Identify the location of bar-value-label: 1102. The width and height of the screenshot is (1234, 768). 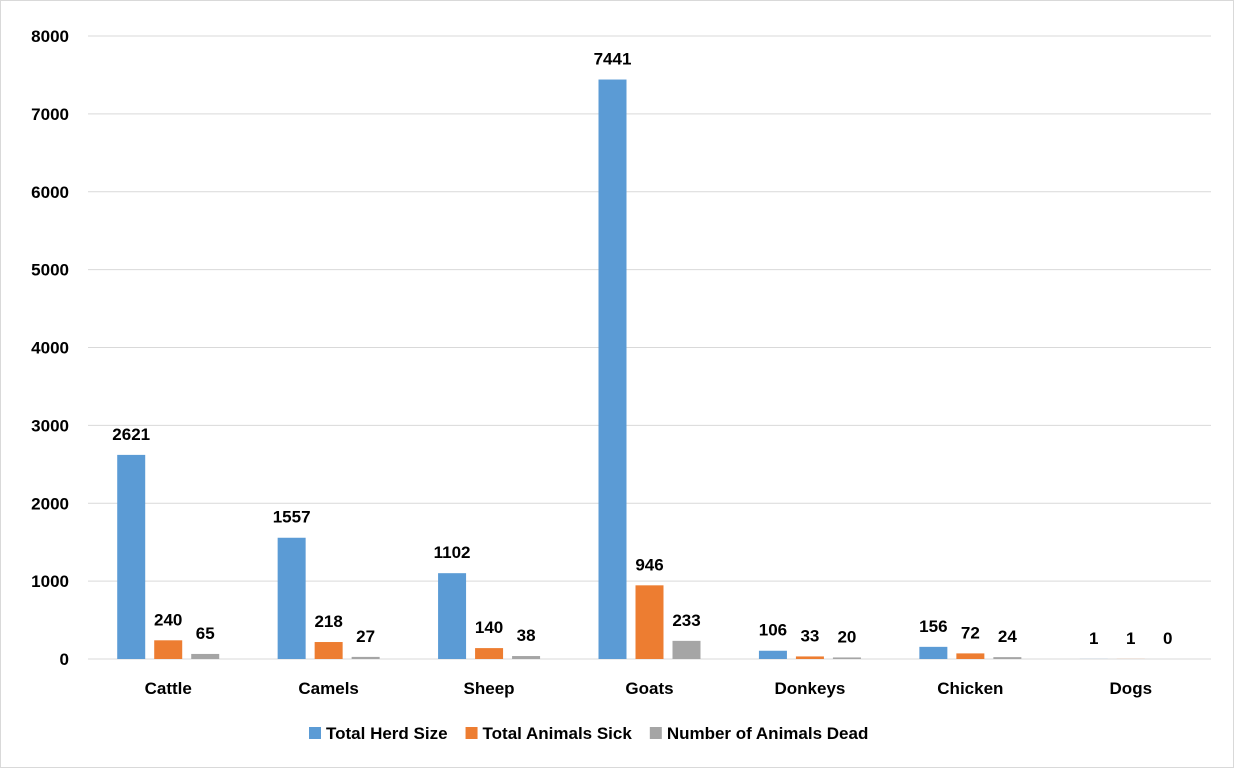
(452, 552).